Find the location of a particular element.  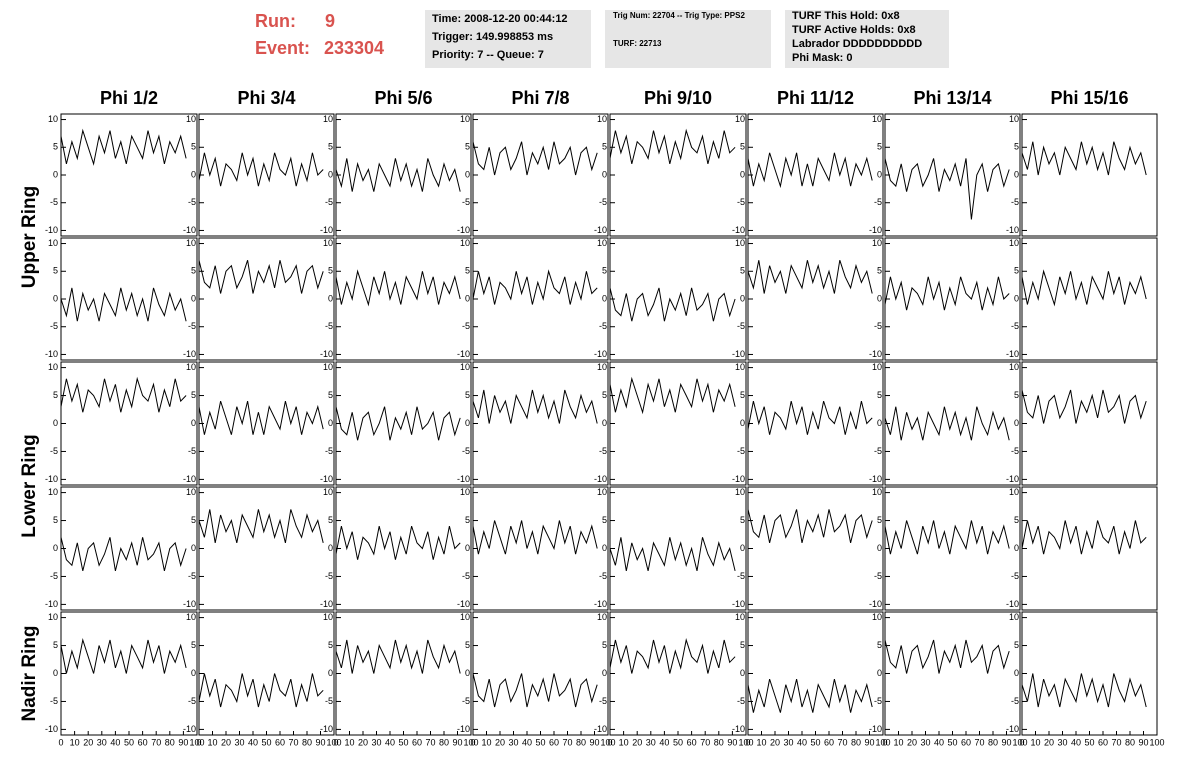

x-tick-label: 90 is located at coordinates (1143, 742).